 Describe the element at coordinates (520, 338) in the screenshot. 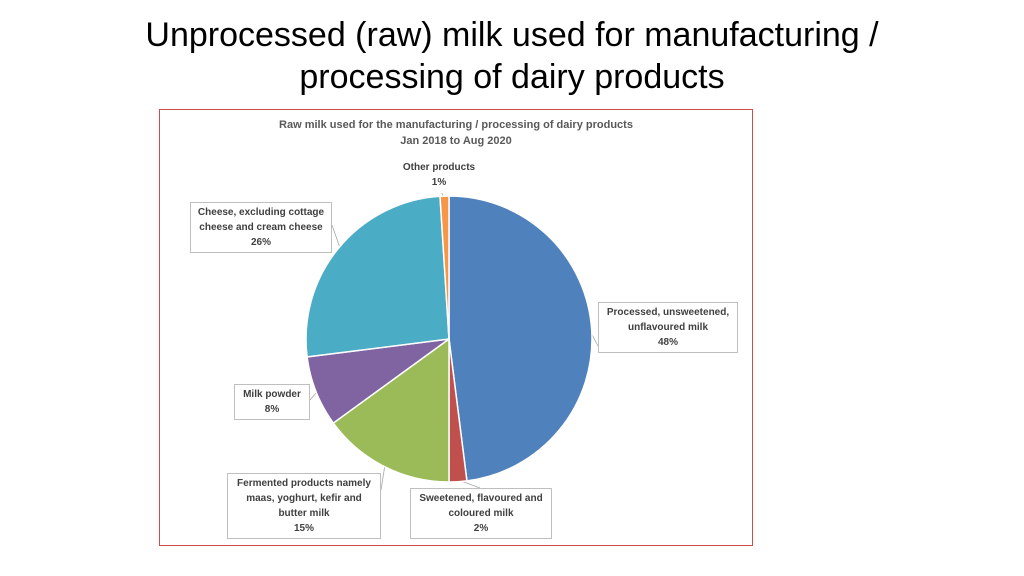

I see `pie-slice-processed-milk` at that location.